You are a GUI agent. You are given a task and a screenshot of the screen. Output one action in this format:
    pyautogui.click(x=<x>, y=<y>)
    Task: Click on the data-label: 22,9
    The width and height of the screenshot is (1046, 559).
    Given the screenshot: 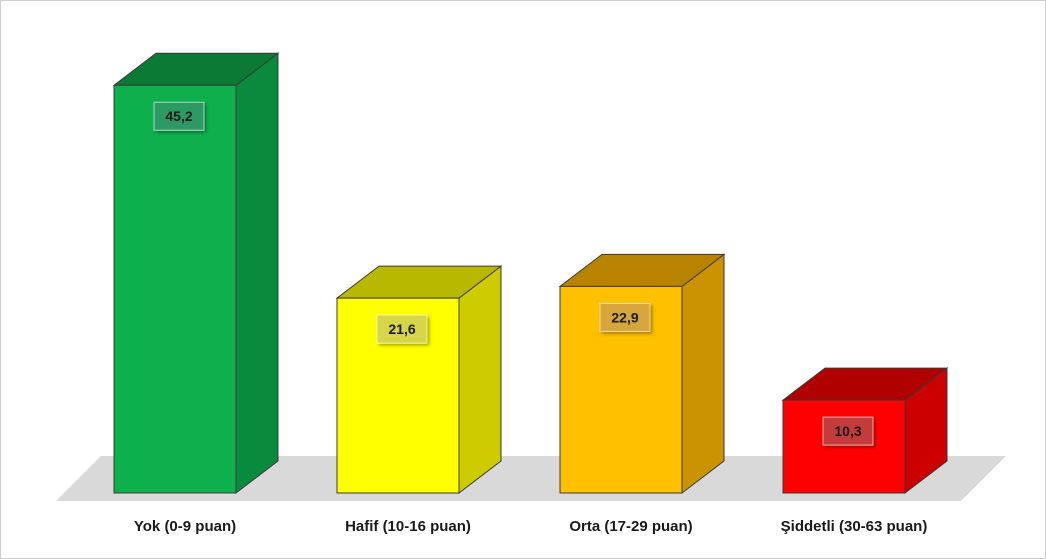 What is the action you would take?
    pyautogui.click(x=625, y=317)
    